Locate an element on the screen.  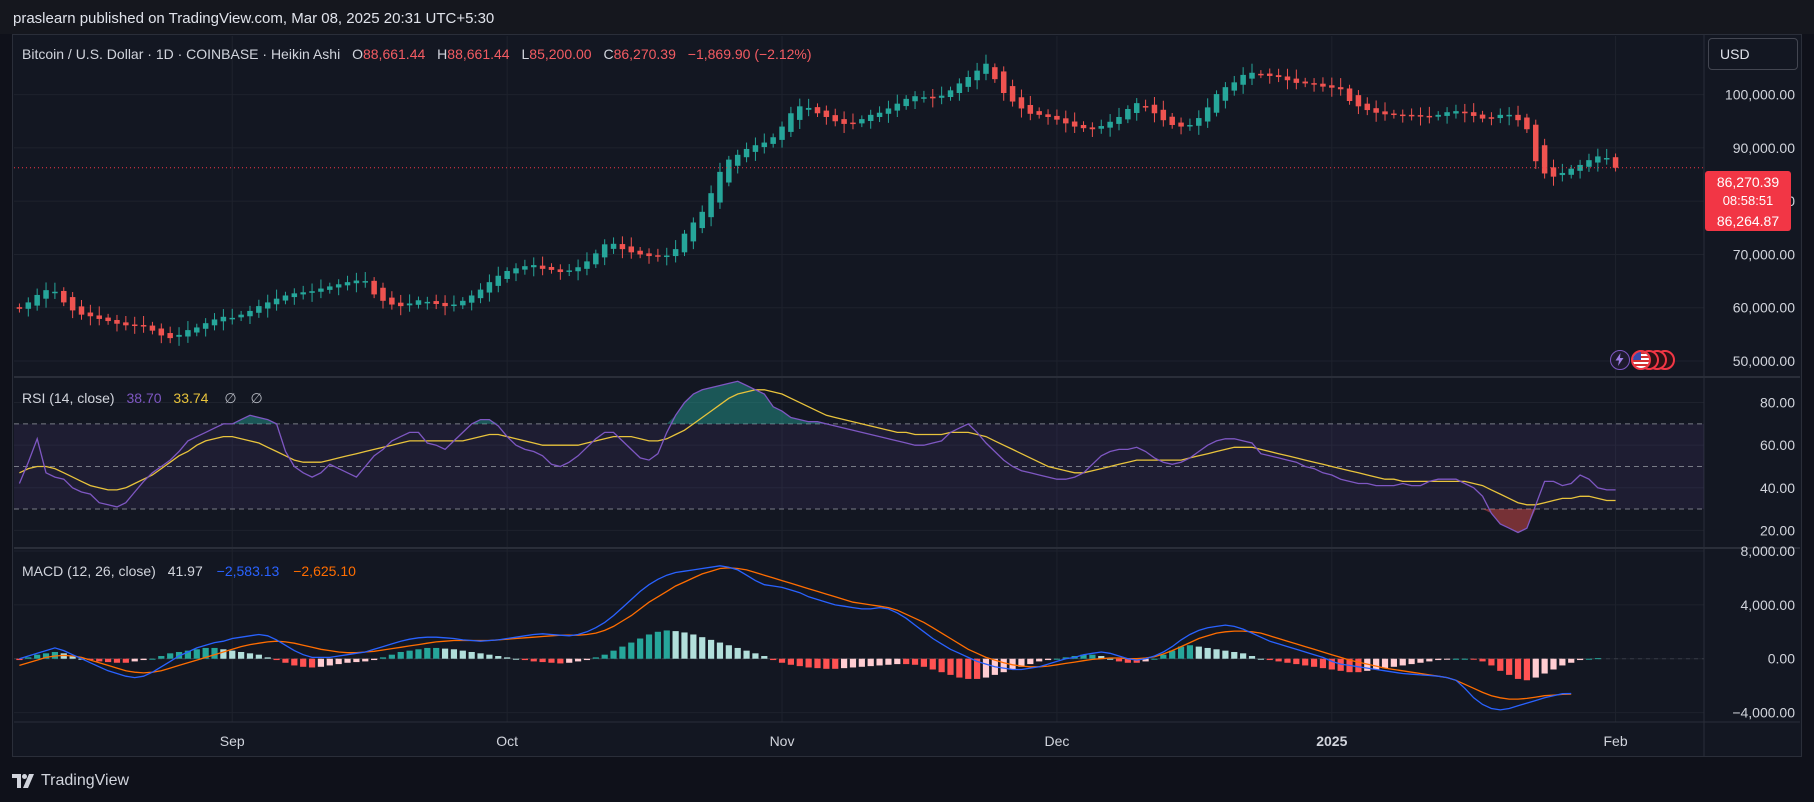
rsi-title: RSI (14, close) is located at coordinates (68, 398).